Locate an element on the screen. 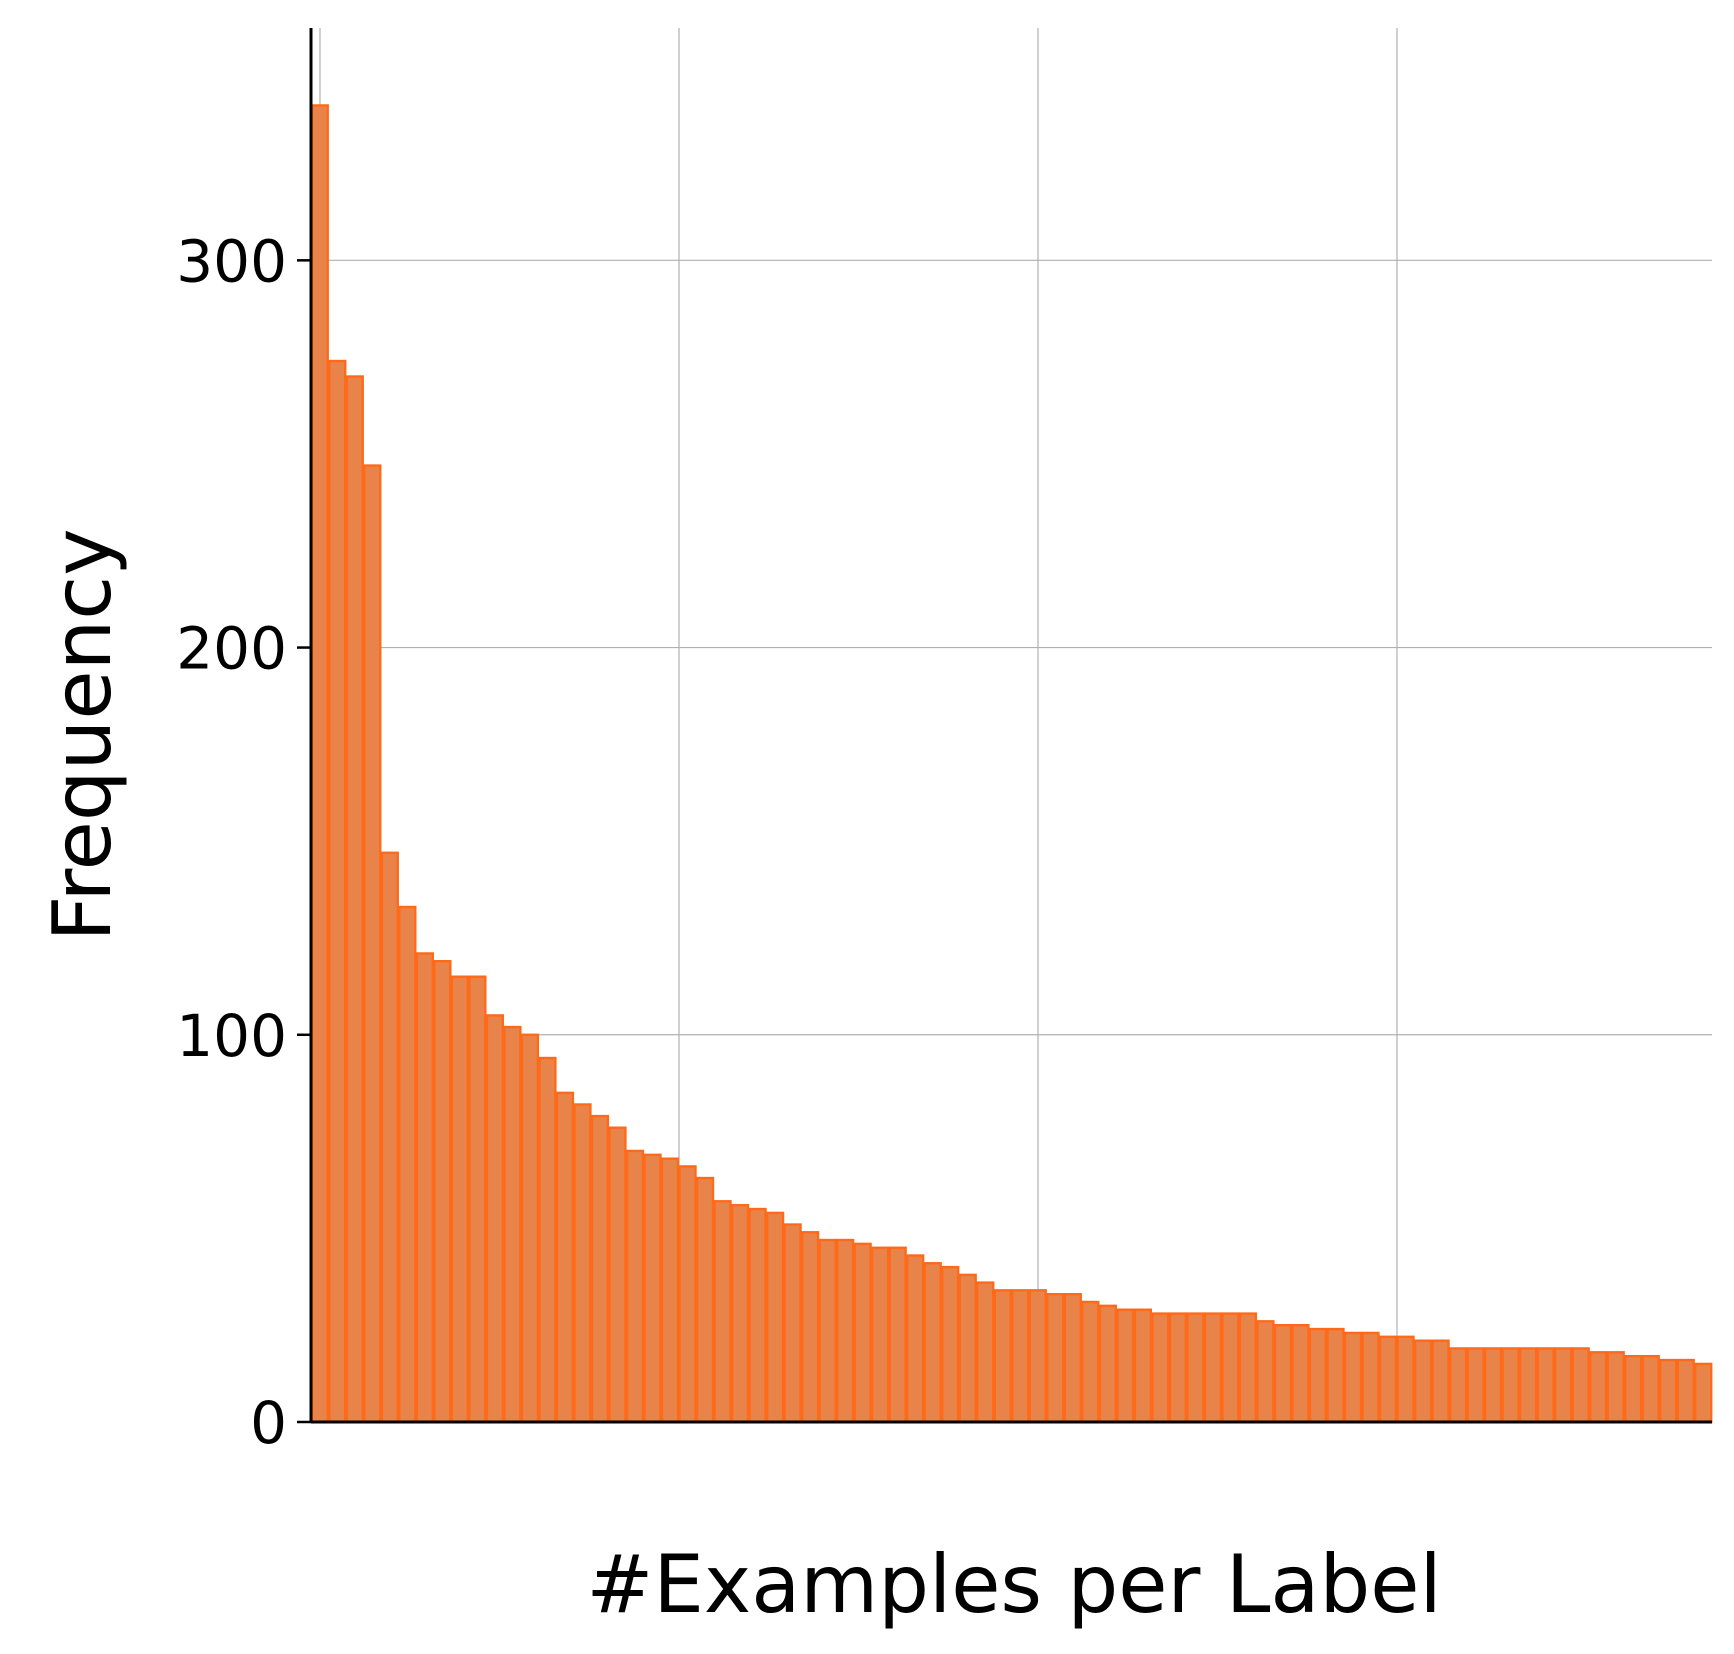 Image resolution: width=1734 pixels, height=1654 pixels. x-axis-title: #Examples per Label is located at coordinates (1013, 1584).